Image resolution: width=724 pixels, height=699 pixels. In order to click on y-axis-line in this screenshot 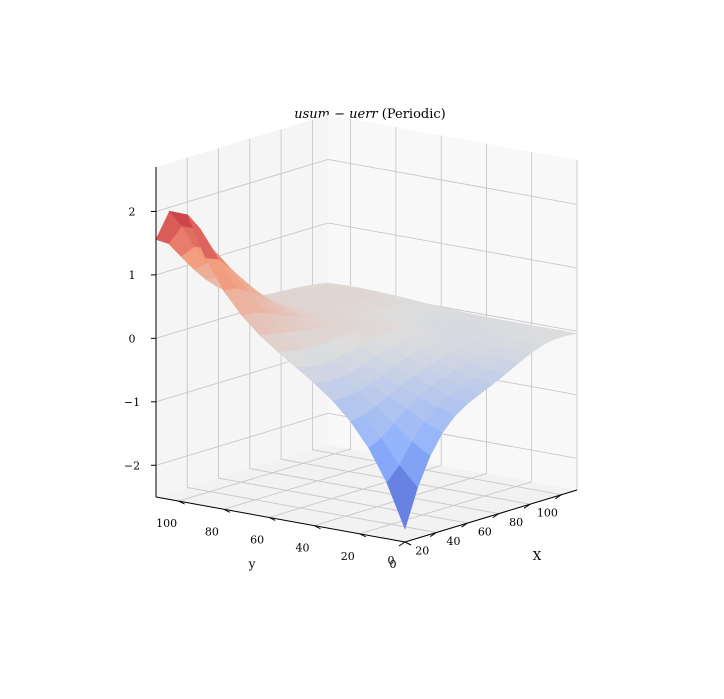, I will do `click(280, 519)`.